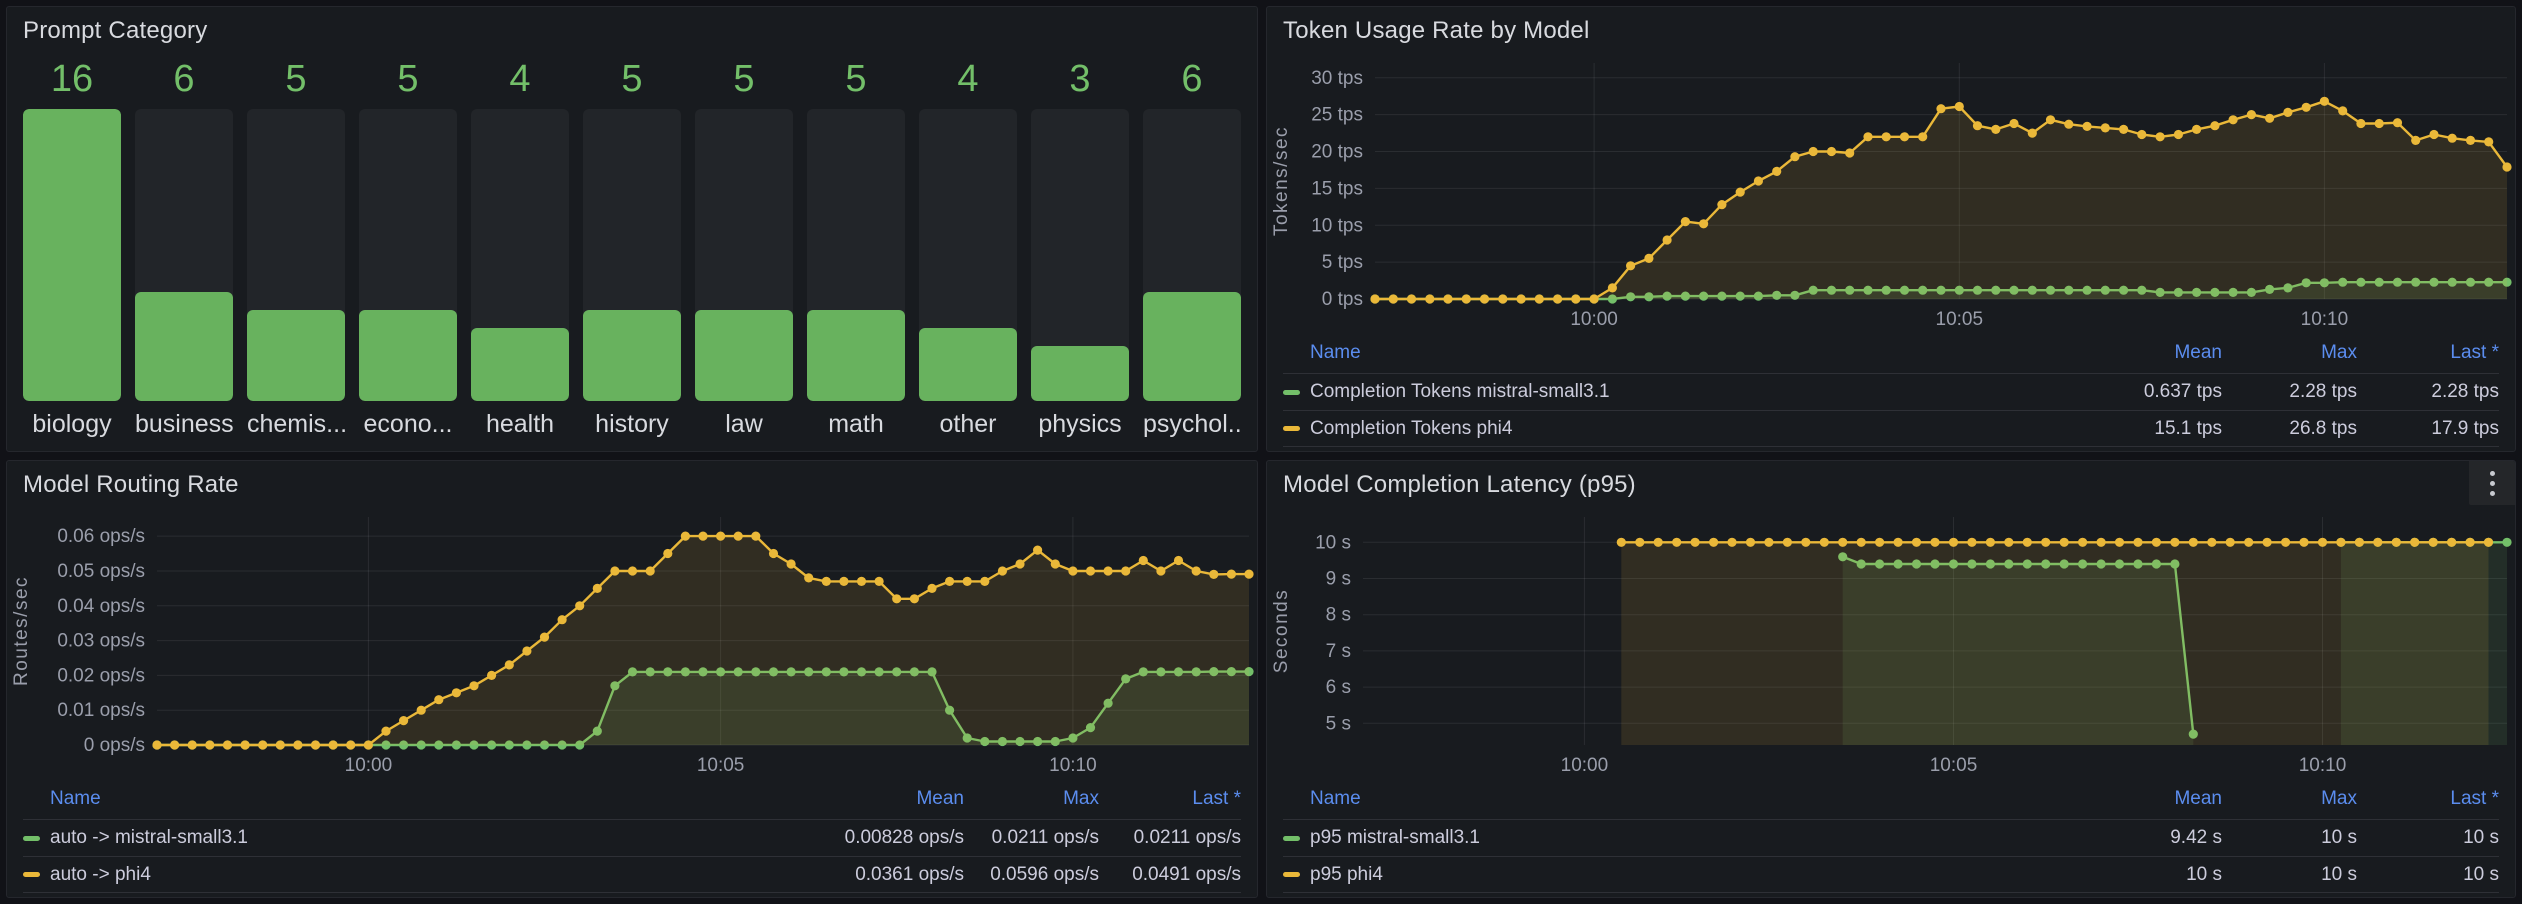 This screenshot has width=2522, height=904. Describe the element at coordinates (131, 484) in the screenshot. I see `panel-title: Model Routing Rate` at that location.